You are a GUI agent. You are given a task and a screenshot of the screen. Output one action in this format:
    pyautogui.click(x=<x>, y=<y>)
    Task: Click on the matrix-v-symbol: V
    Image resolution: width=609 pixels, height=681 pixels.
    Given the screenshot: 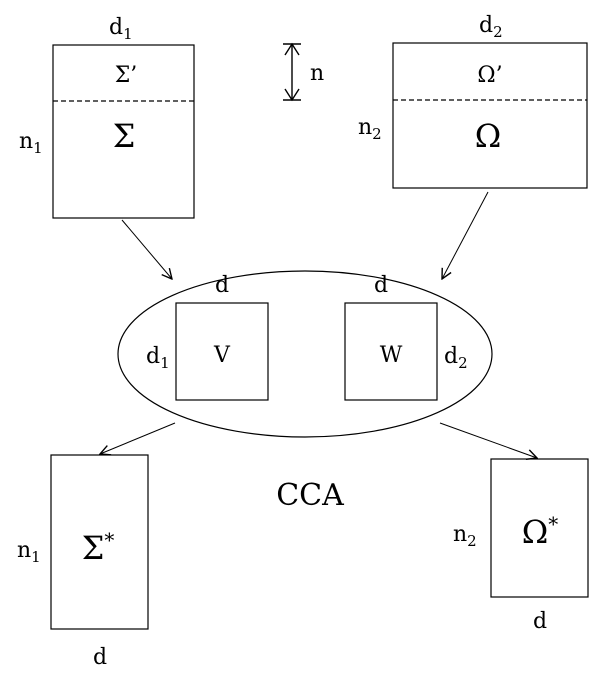 What is the action you would take?
    pyautogui.click(x=222, y=355)
    